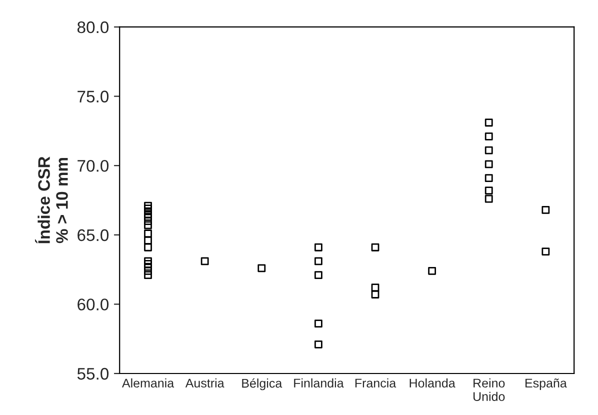  I want to click on x-tick-label: Finlandia, so click(319, 383).